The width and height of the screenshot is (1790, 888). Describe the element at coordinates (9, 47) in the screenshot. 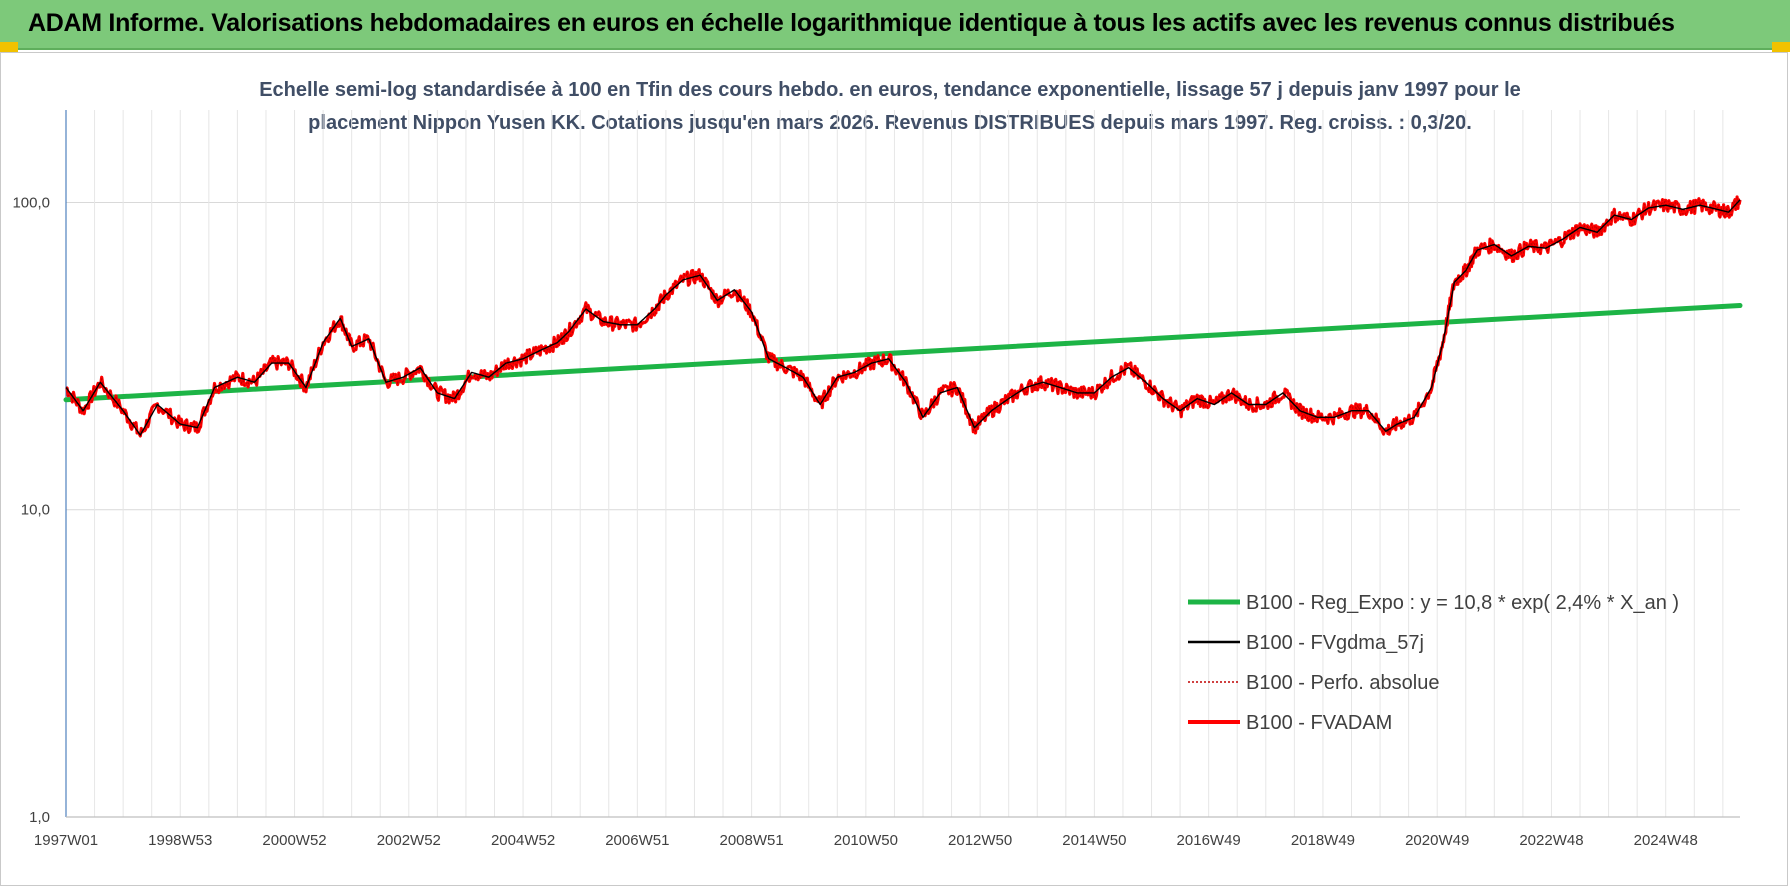

I see `corner-marker-left` at that location.